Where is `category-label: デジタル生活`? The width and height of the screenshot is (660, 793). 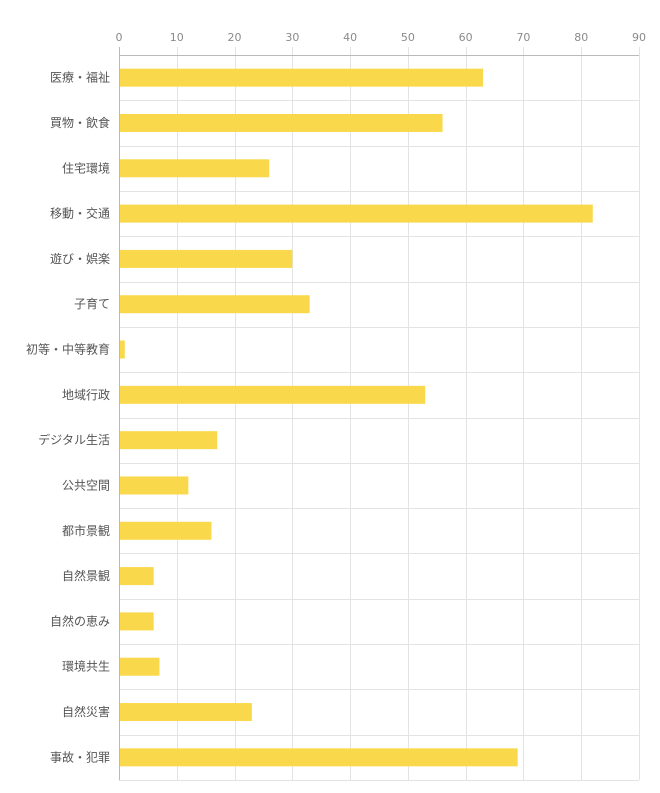 category-label: デジタル生活 is located at coordinates (74, 439).